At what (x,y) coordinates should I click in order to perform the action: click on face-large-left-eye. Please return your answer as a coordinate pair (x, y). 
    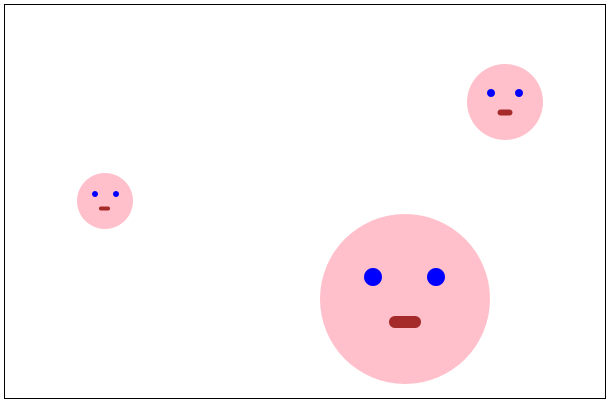
    Looking at the image, I should click on (373, 277).